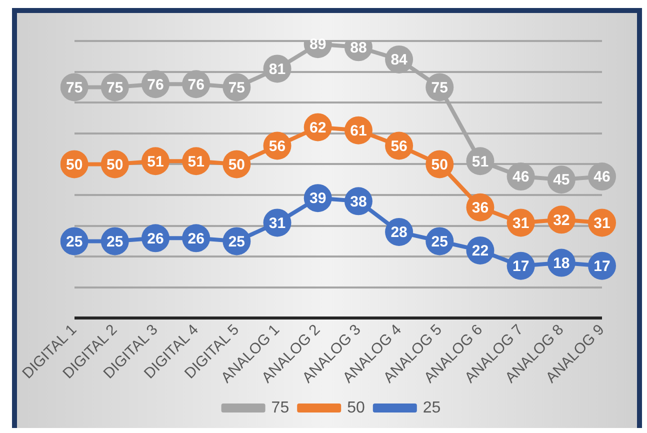  What do you see at coordinates (318, 199) in the screenshot?
I see `data-label: 39` at bounding box center [318, 199].